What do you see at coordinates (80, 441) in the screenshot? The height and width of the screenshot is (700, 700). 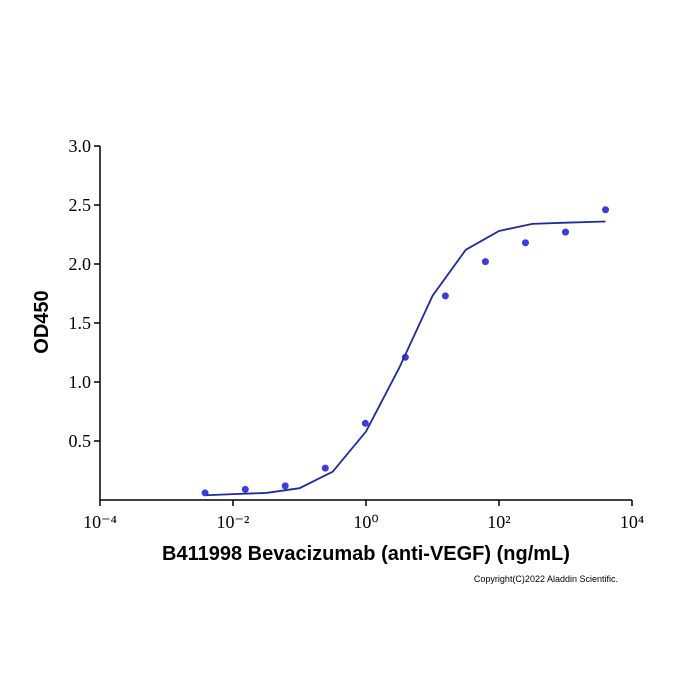 I see `y-tick-label: 0.5` at bounding box center [80, 441].